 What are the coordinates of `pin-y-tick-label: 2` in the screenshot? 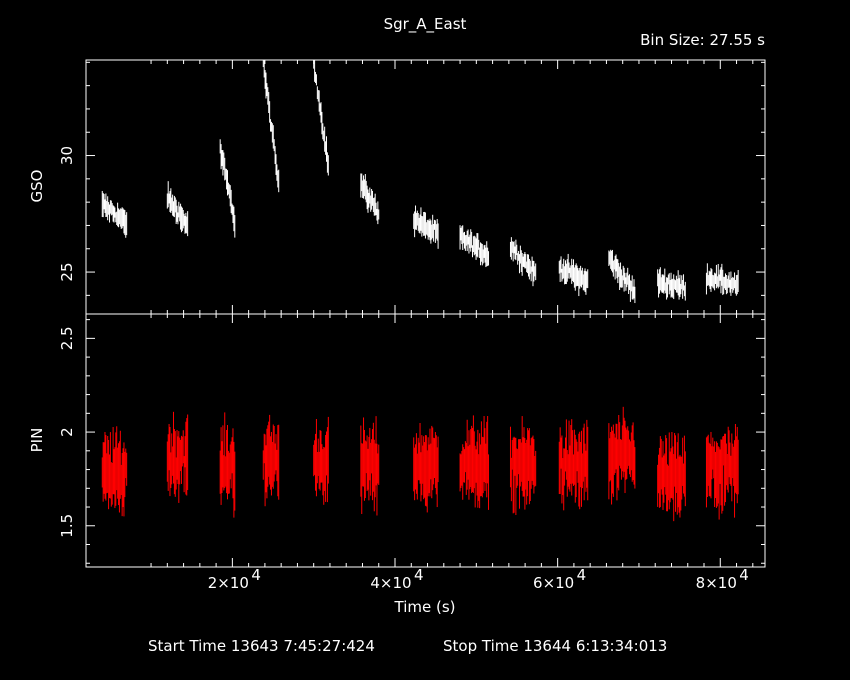 It's located at (67, 432).